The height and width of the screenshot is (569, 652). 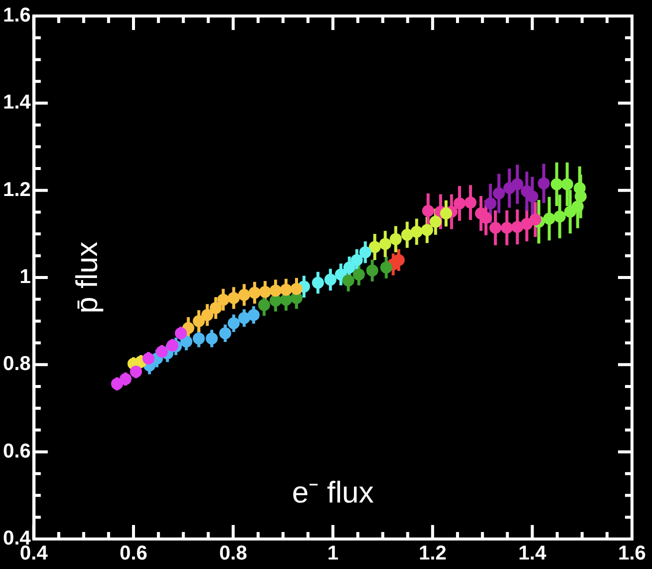 I want to click on x-tick-label: 0.6, so click(x=134, y=553).